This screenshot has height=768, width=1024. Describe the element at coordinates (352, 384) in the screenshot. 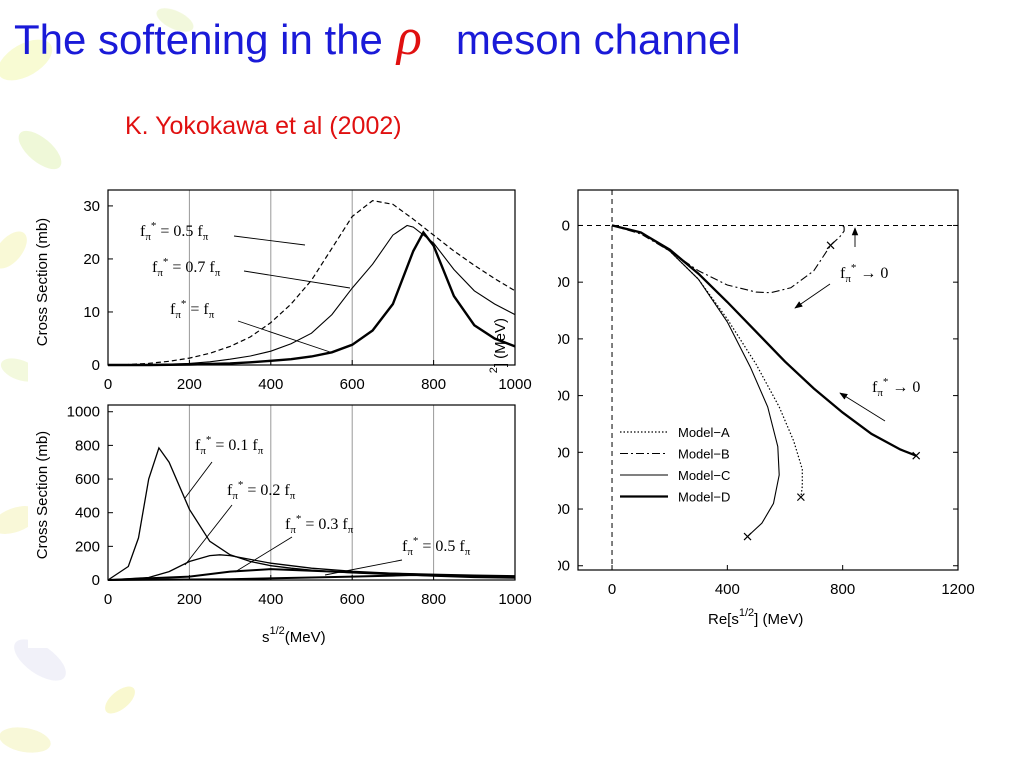

I see `x-tick-label: 600` at that location.